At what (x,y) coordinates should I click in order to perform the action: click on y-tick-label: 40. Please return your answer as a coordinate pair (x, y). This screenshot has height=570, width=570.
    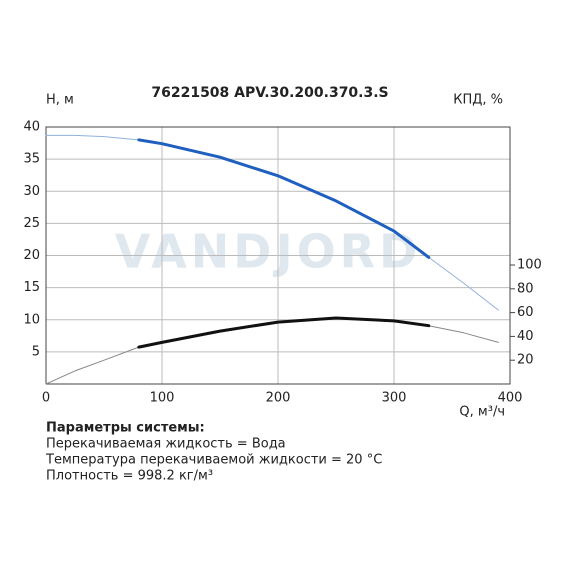
    Looking at the image, I should click on (31, 127).